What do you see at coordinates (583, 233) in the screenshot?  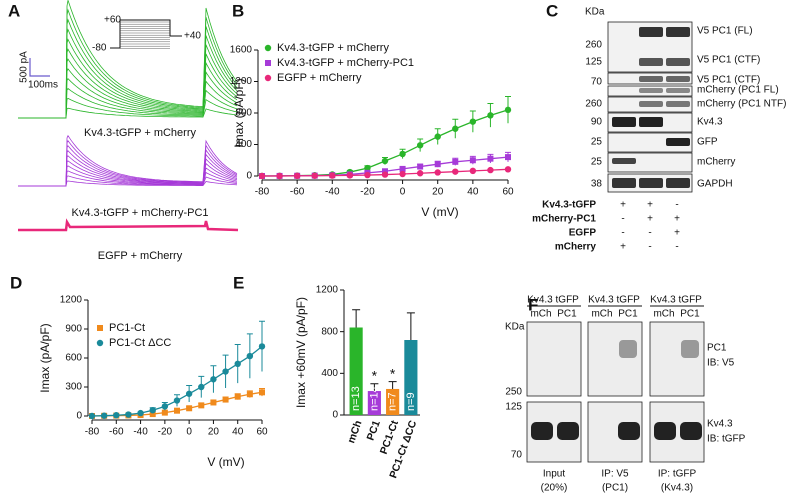 I see `condition-name: EGFP` at bounding box center [583, 233].